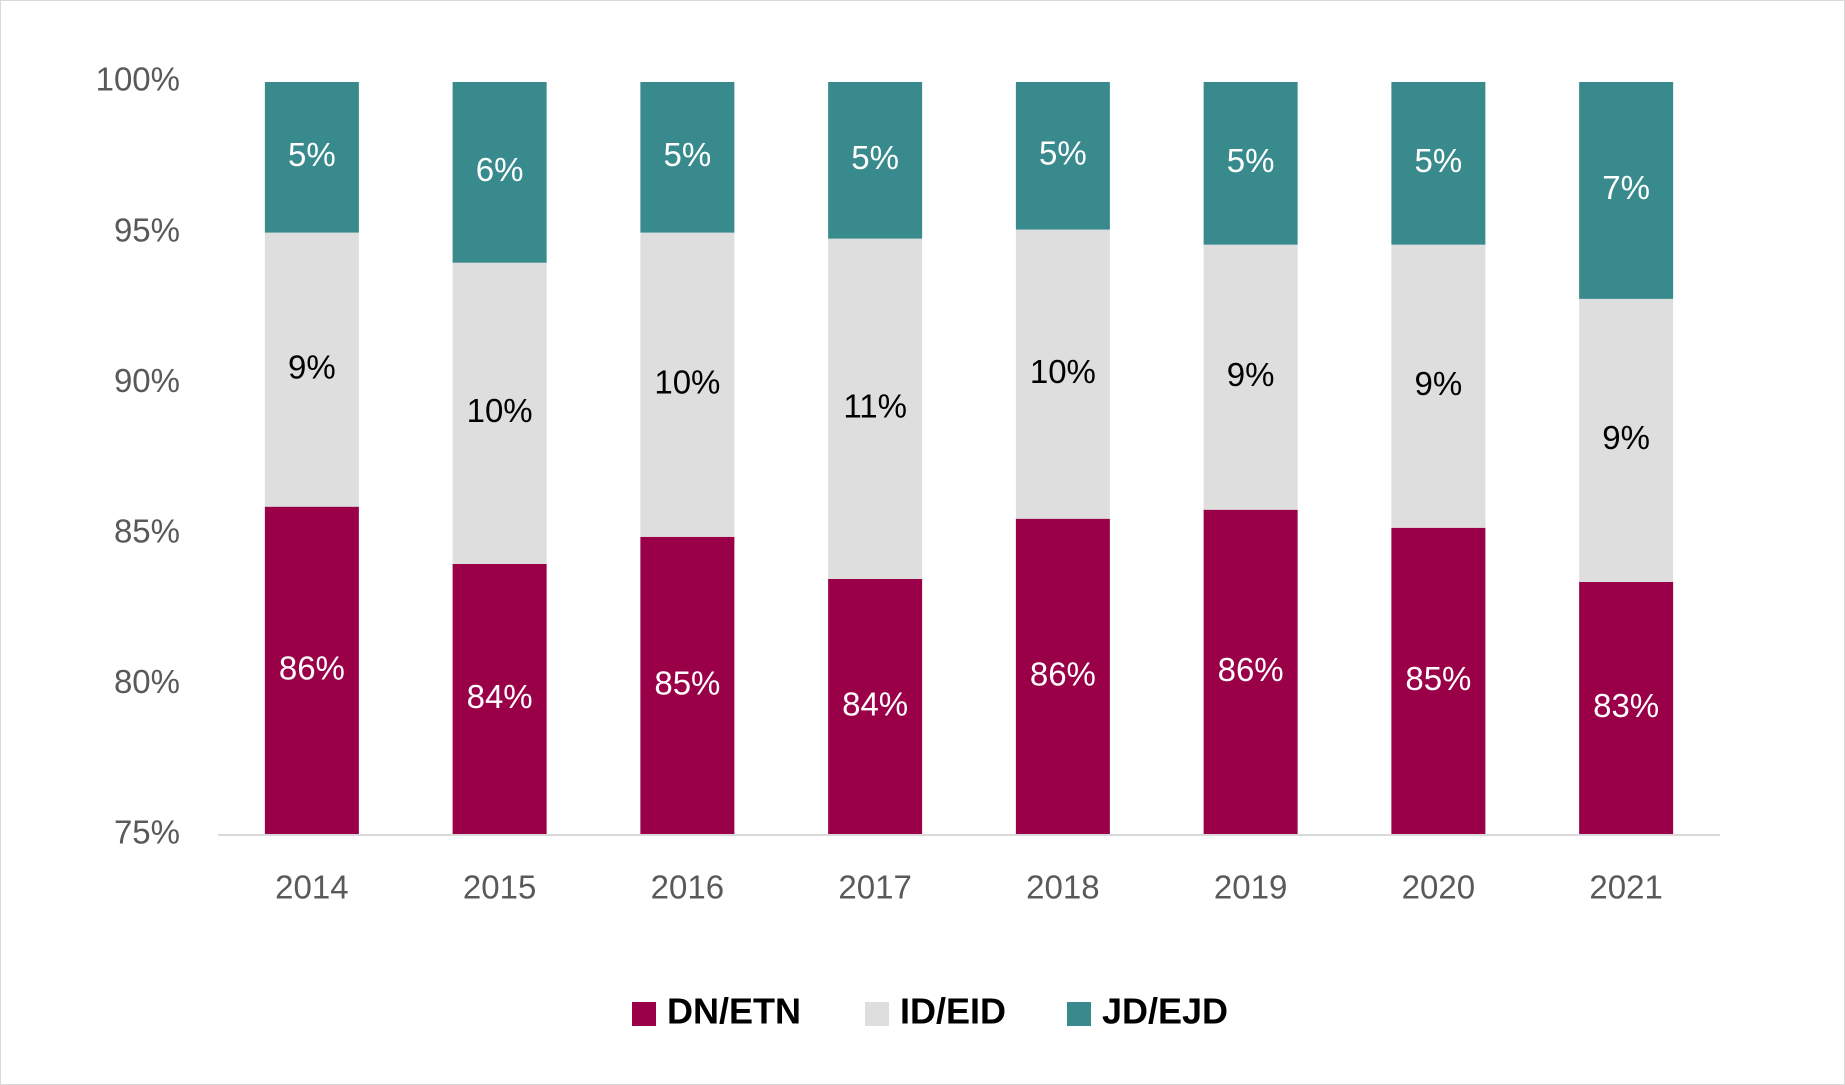 This screenshot has width=1845, height=1085. What do you see at coordinates (1625, 887) in the screenshot?
I see `x-tick-label: 2021` at bounding box center [1625, 887].